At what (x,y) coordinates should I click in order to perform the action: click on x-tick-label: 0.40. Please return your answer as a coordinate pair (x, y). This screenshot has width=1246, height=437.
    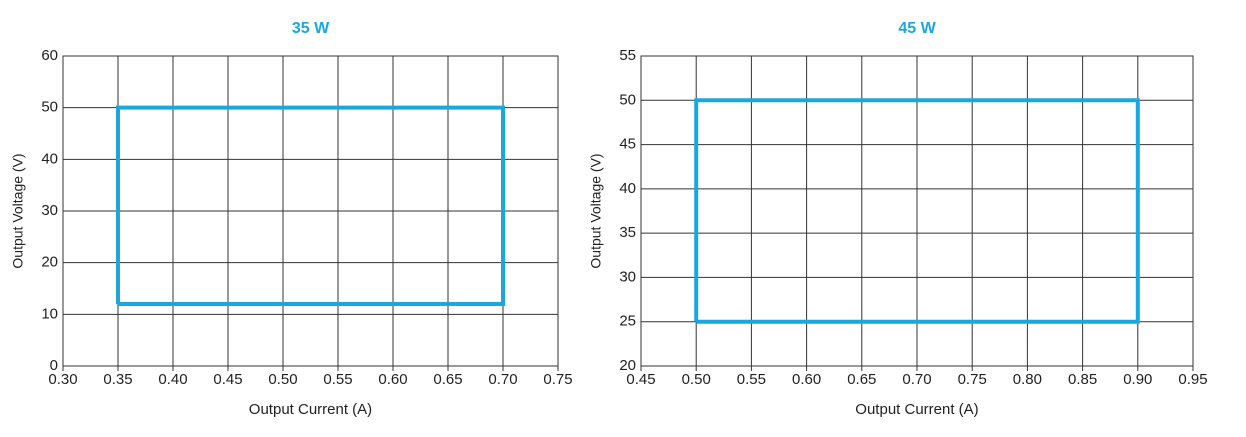
    Looking at the image, I should click on (172, 379).